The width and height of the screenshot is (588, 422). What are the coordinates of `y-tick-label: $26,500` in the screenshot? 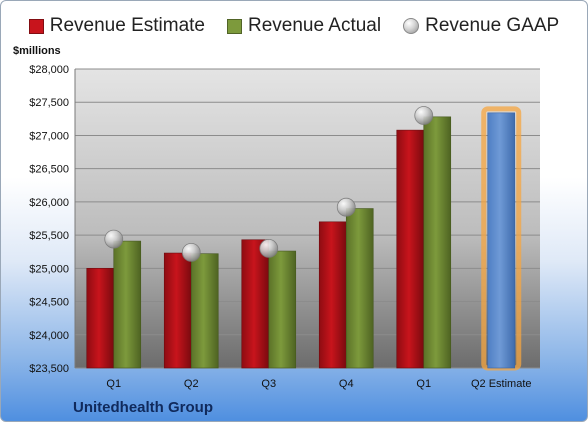 It's located at (49, 170).